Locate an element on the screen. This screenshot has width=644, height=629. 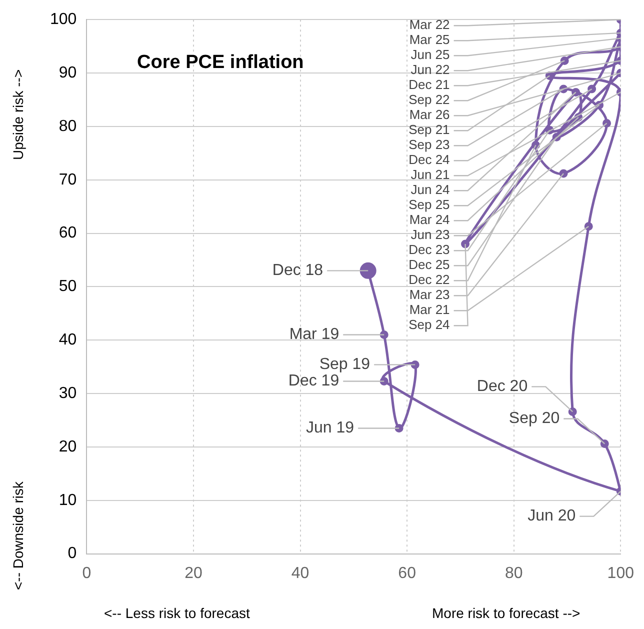
x-tick-label: 20 is located at coordinates (193, 573).